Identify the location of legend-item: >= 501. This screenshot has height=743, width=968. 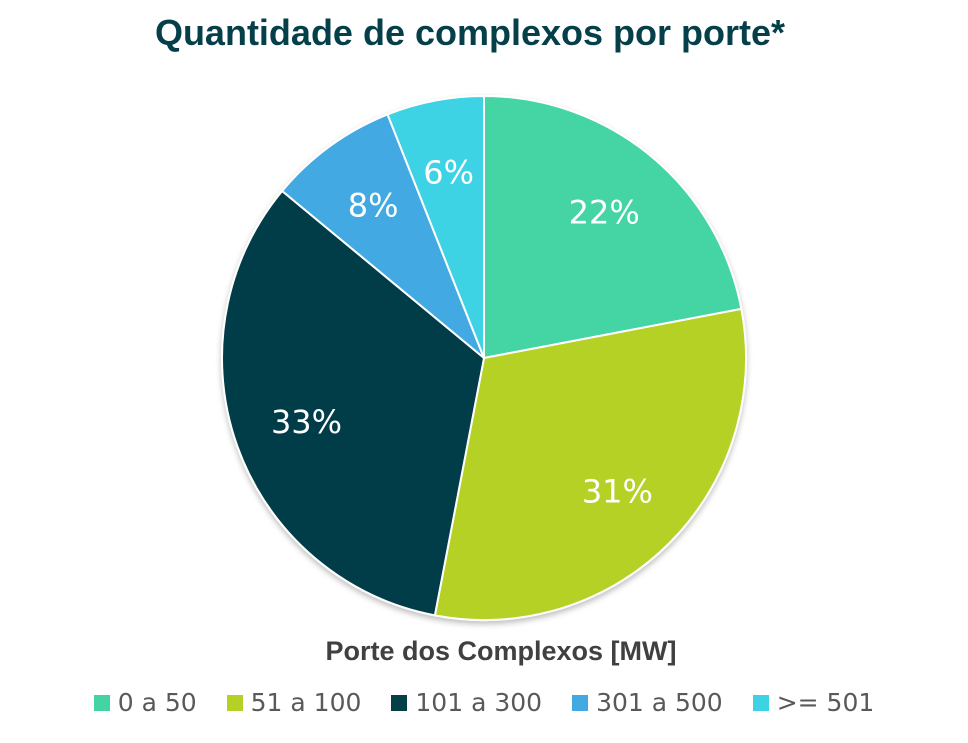
(813, 702).